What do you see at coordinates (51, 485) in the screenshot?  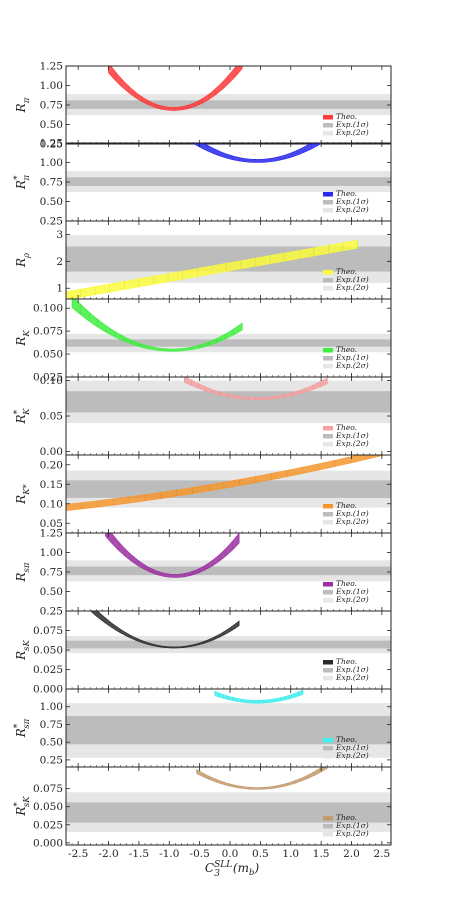 I see `y-tick-label: 0.15` at bounding box center [51, 485].